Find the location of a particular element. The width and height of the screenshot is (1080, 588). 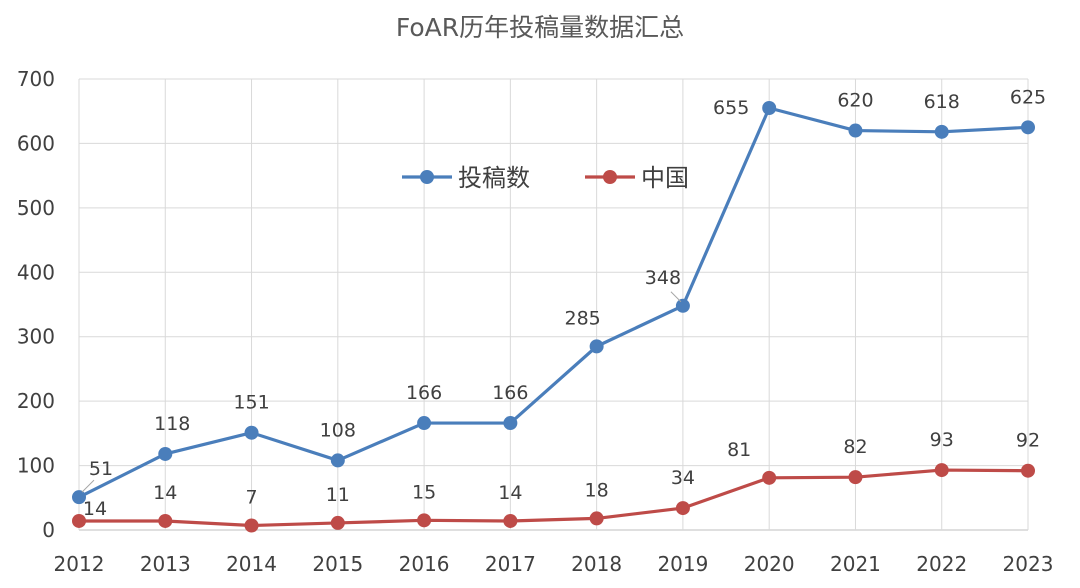

x-tick-label: 2018 is located at coordinates (596, 564).